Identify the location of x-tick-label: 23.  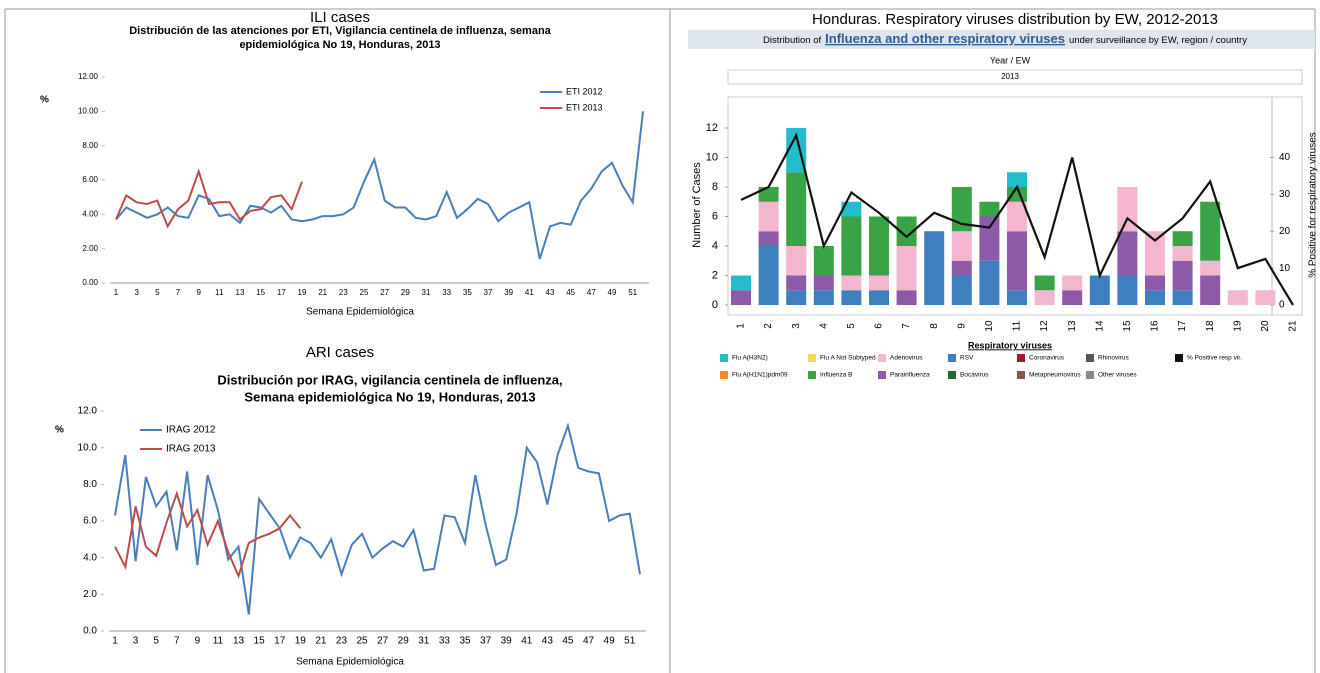
(343, 292).